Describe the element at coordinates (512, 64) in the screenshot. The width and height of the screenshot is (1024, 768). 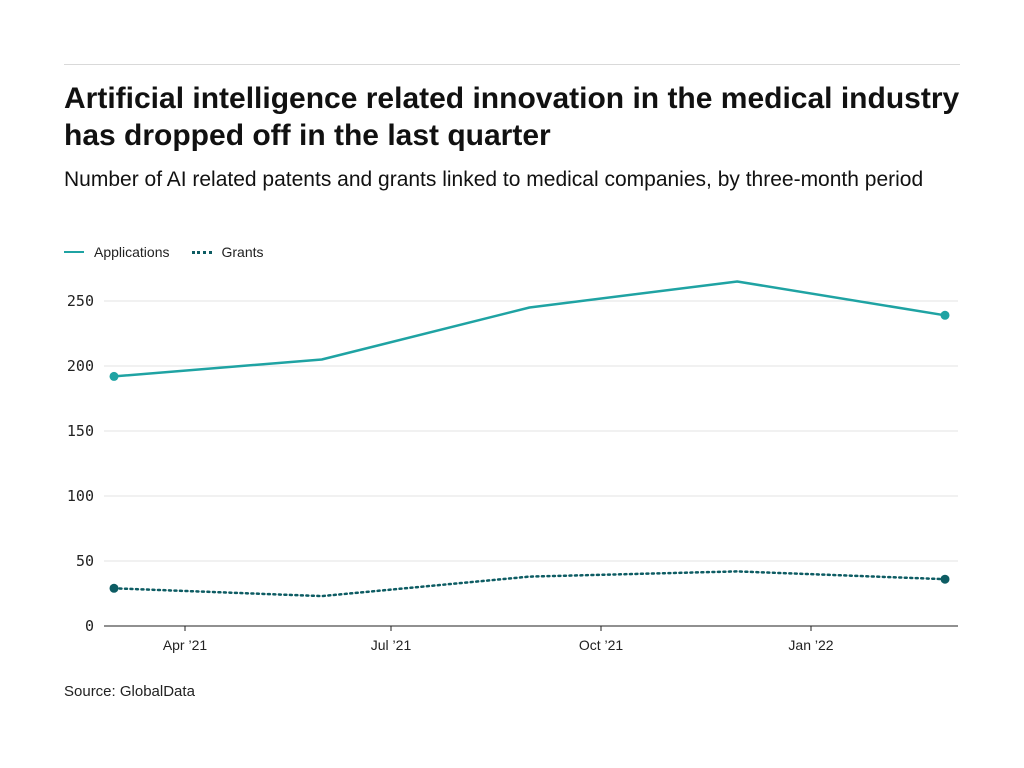
I see `top-rule` at that location.